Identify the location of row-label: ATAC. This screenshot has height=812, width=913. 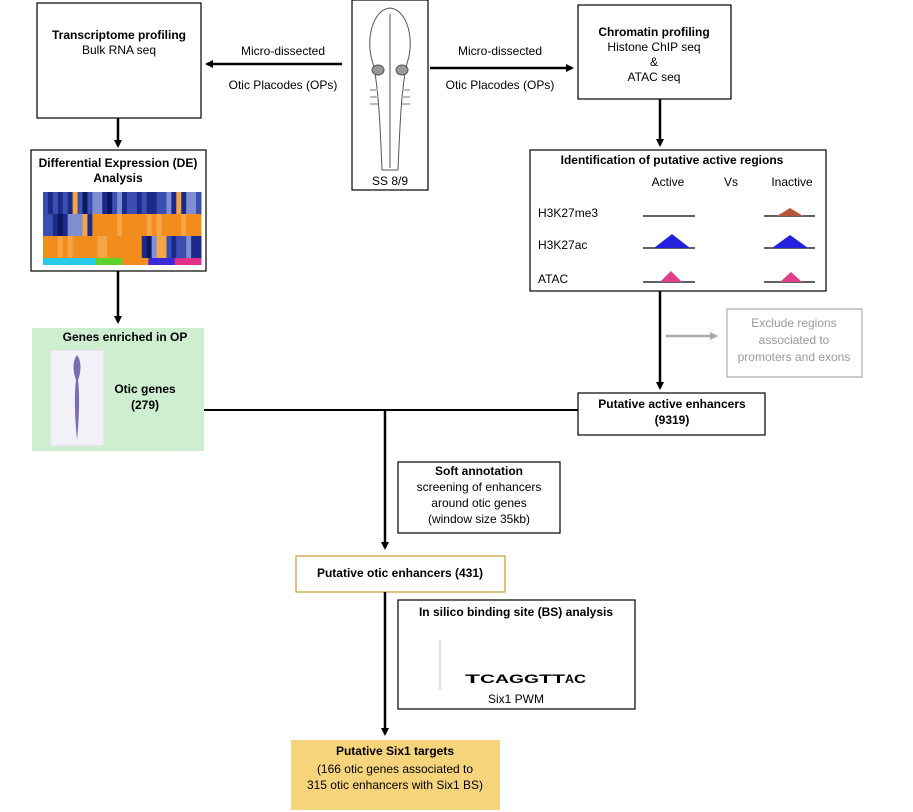
(553, 279).